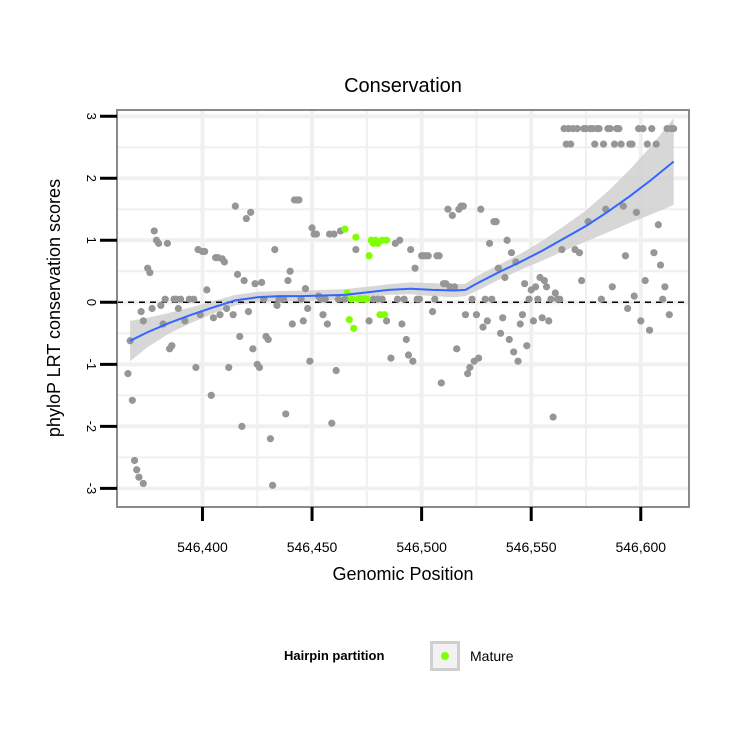  I want to click on legend-key-mature, so click(445, 656).